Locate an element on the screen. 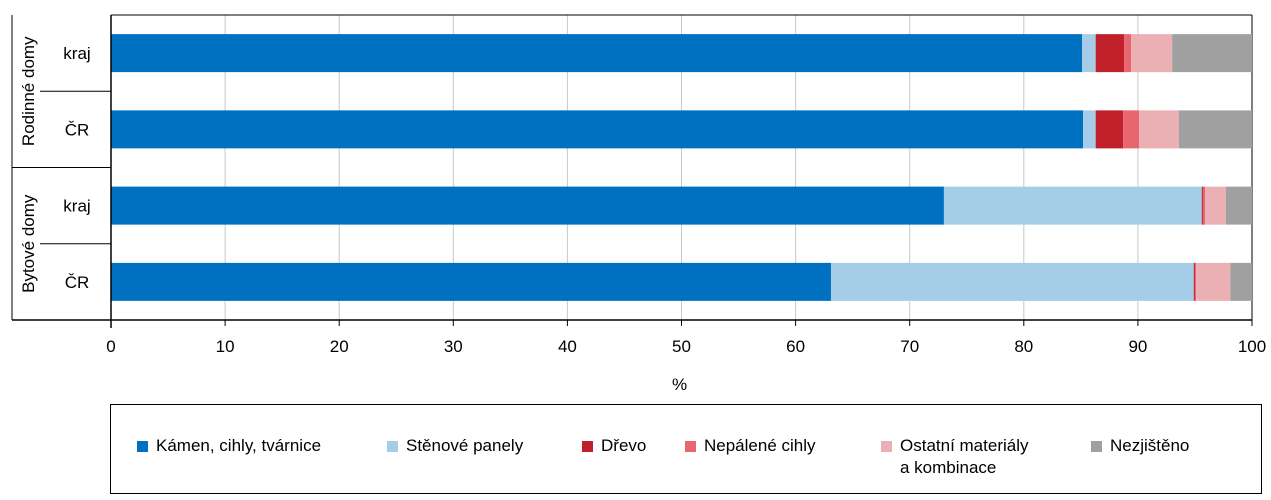 Image resolution: width=1271 pixels, height=500 pixels. legend-label: Kámen, cihly, tvárnice is located at coordinates (239, 445).